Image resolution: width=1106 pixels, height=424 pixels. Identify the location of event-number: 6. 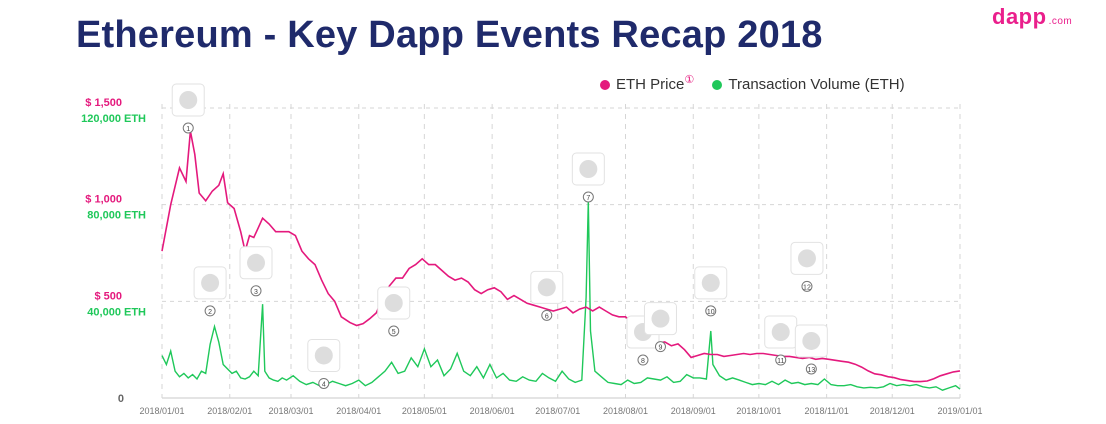
(547, 316).